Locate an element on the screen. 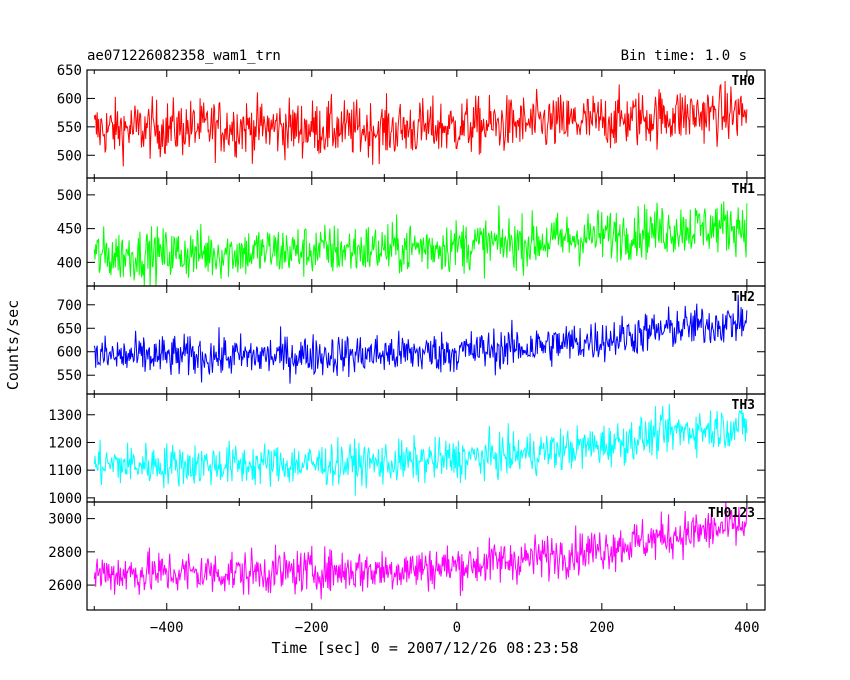 The image size is (850, 680). panel-th0123: 2600 2800 3000 TH0123 is located at coordinates (407, 556).